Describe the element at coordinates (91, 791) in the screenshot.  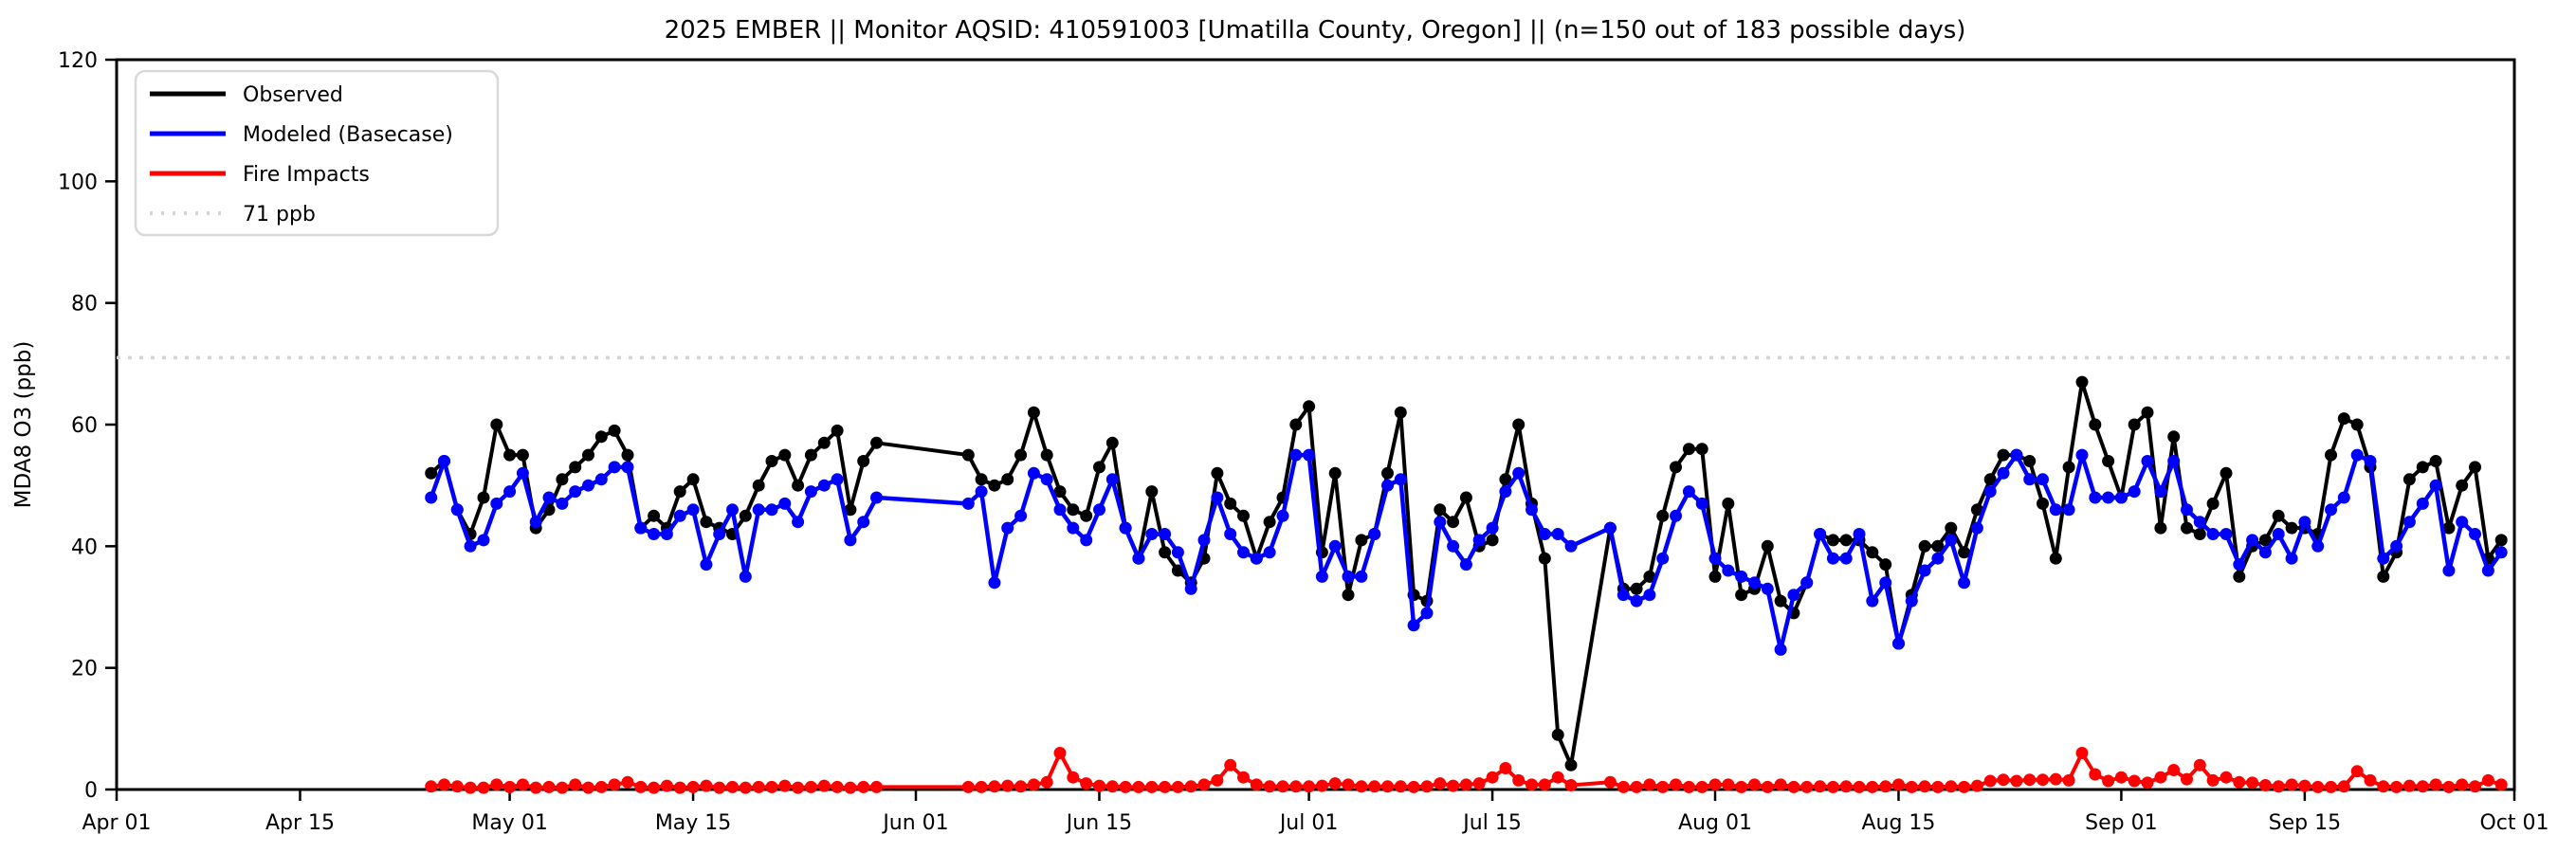
I see `y-tick-label: 0` at that location.